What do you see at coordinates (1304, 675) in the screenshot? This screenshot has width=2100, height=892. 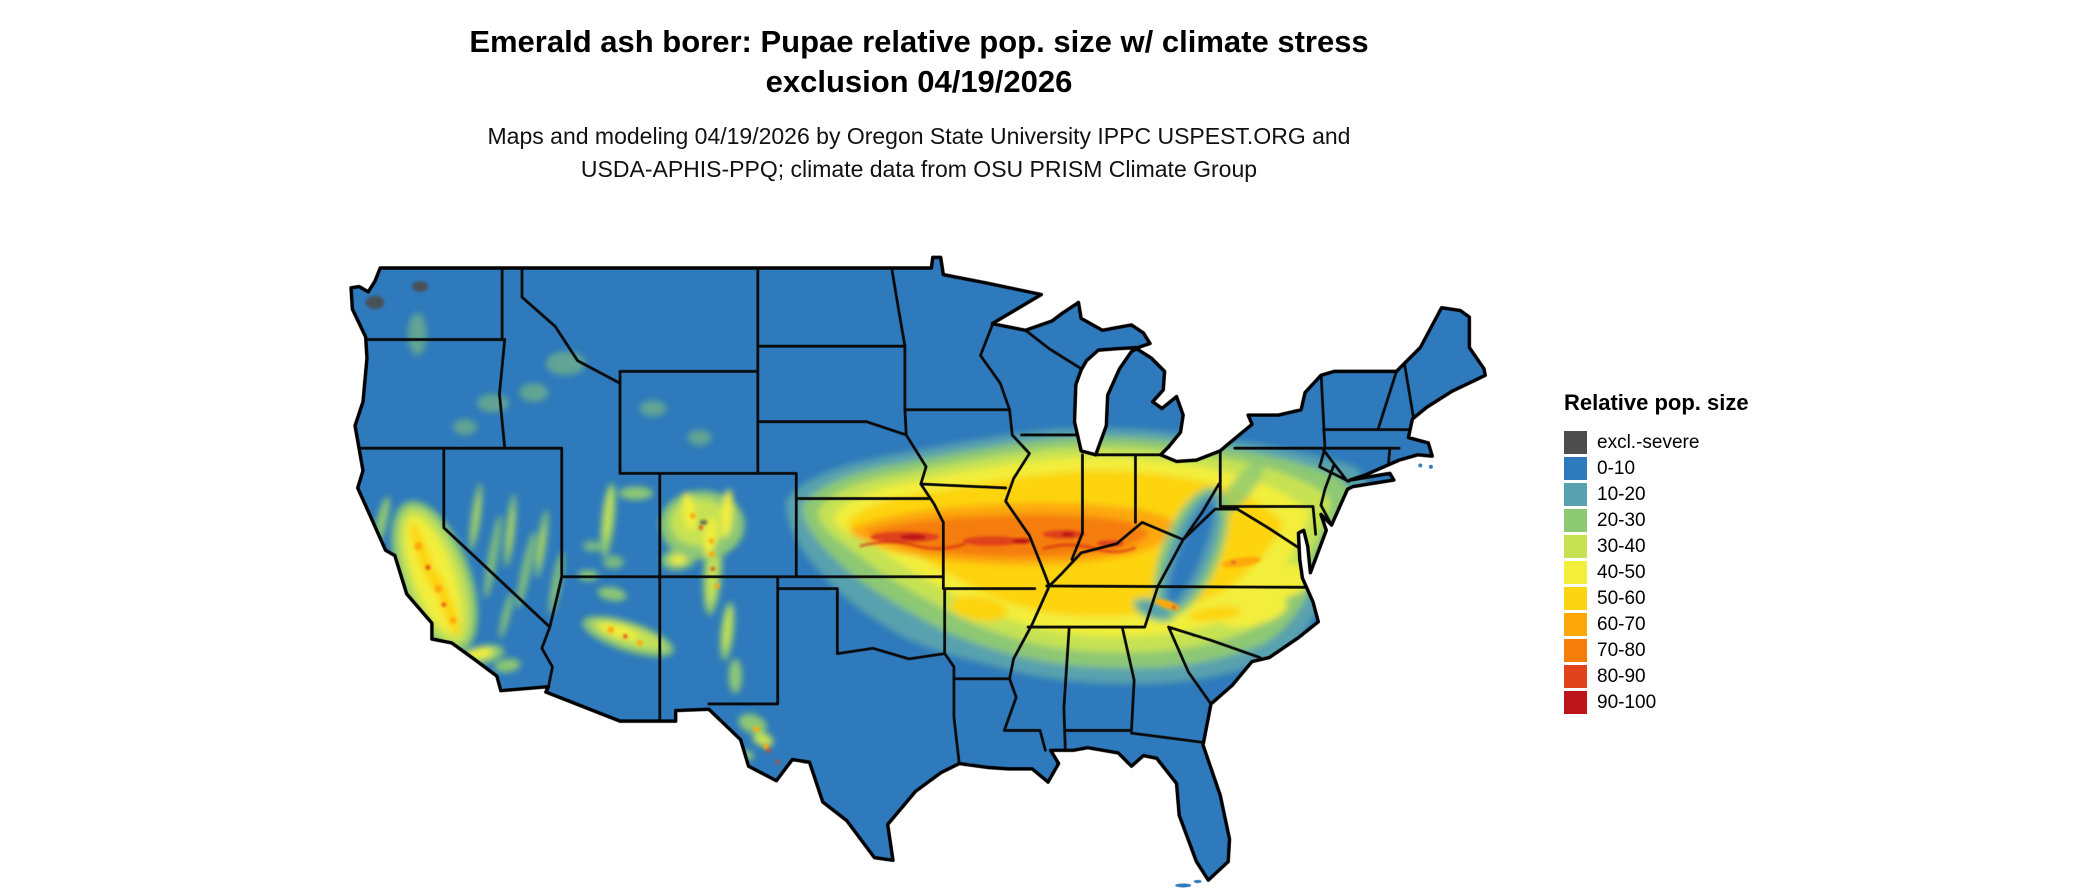 I see `offshore-islands` at bounding box center [1304, 675].